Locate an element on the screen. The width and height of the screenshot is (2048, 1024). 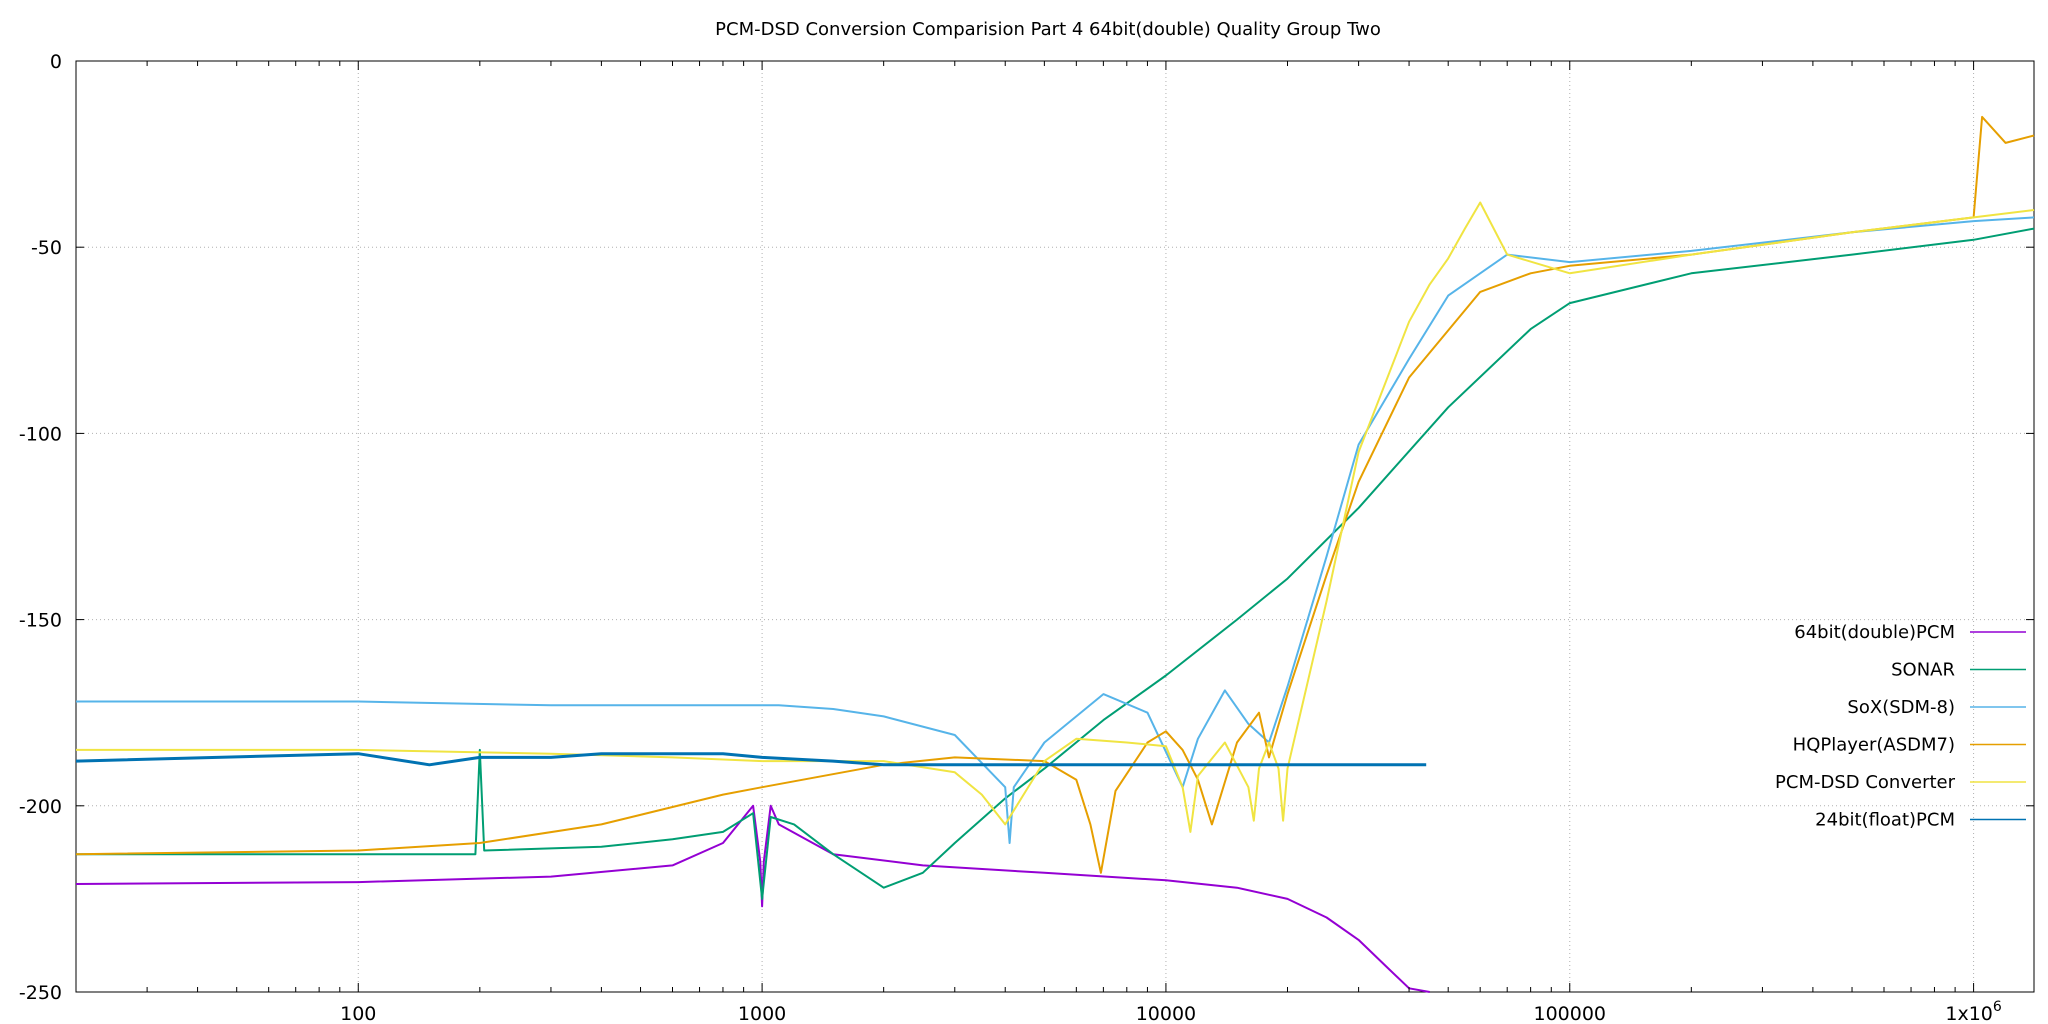
x-tick-label: 100 is located at coordinates (358, 1013).